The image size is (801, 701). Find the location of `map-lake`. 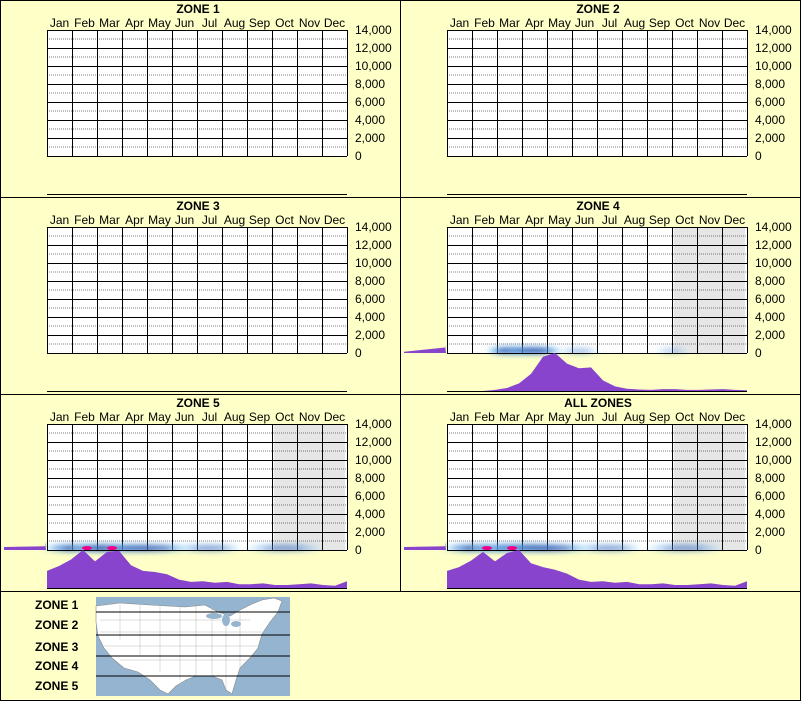

map-lake is located at coordinates (236, 624).